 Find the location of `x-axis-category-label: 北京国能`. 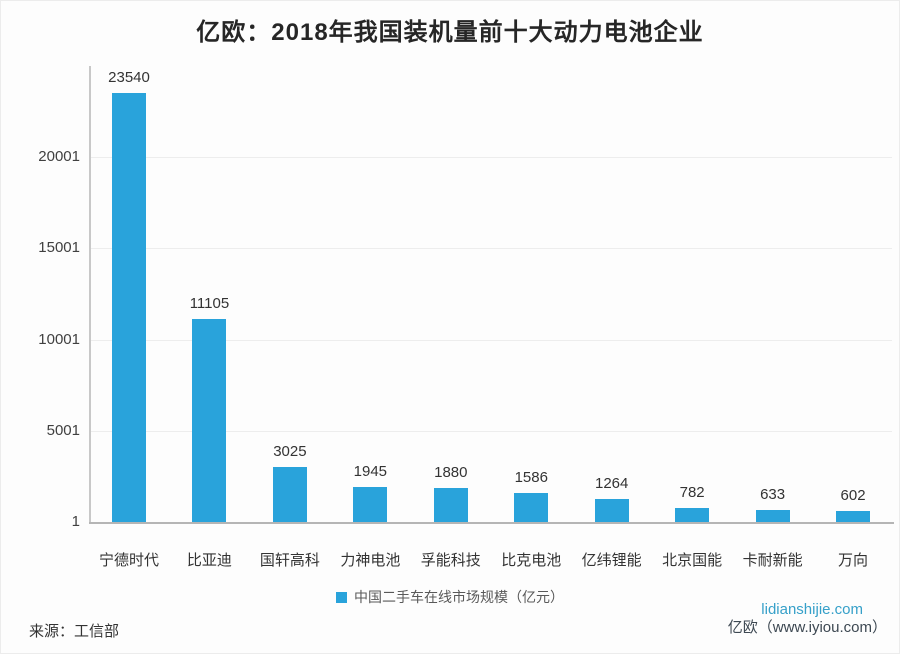

x-axis-category-label: 北京国能 is located at coordinates (692, 560).